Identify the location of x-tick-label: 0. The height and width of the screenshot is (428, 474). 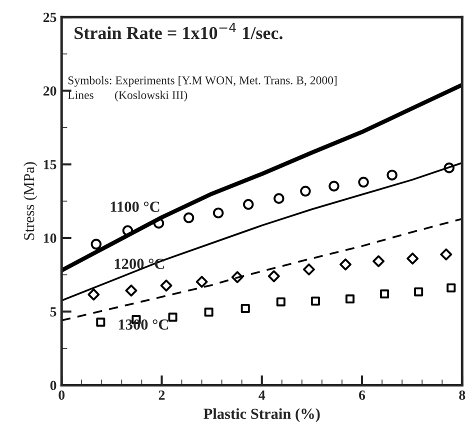
(61, 395).